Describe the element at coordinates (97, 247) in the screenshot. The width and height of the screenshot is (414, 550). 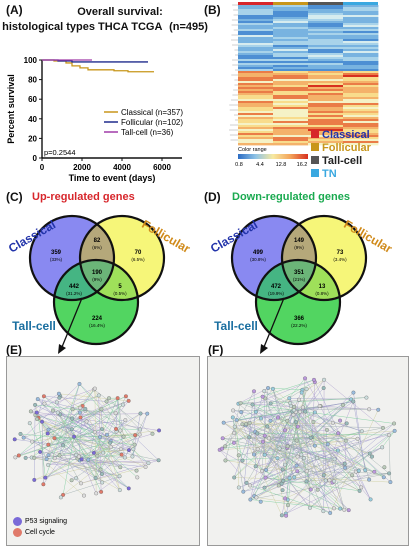
I see `venn-pct-classical_follicular: (6%)` at that location.